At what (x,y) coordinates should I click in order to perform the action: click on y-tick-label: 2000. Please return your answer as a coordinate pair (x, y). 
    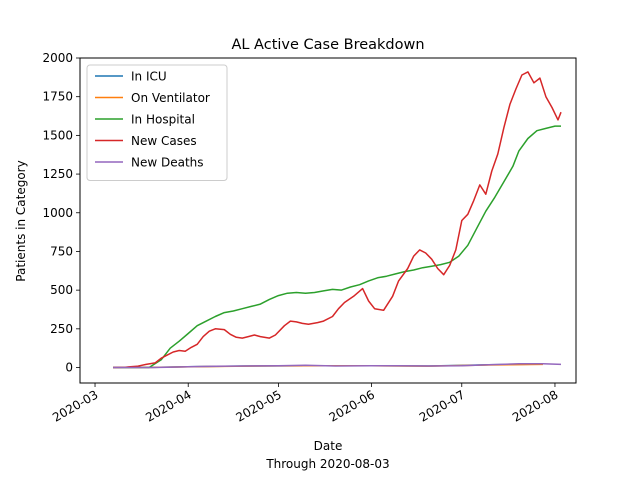
    Looking at the image, I should click on (57, 58).